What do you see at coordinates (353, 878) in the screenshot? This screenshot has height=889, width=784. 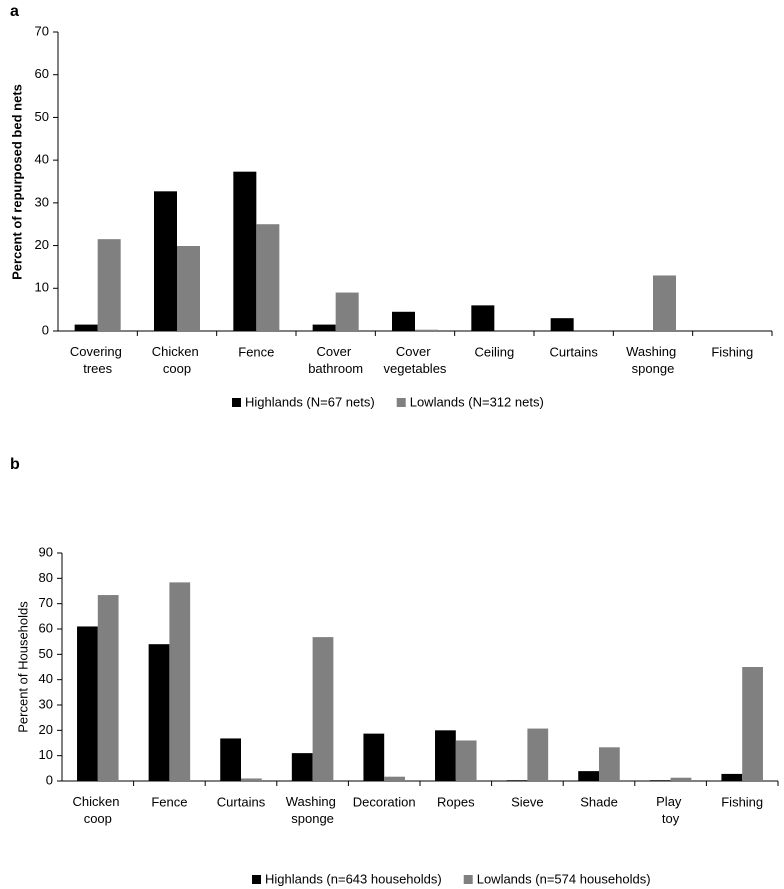 I see `legend-label: Highlands (n=643 households)` at bounding box center [353, 878].